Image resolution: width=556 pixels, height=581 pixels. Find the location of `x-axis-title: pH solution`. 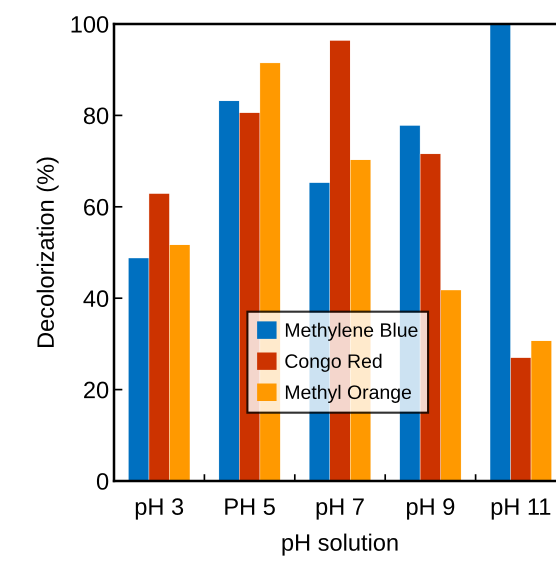

x-axis-title: pH solution is located at coordinates (340, 545).